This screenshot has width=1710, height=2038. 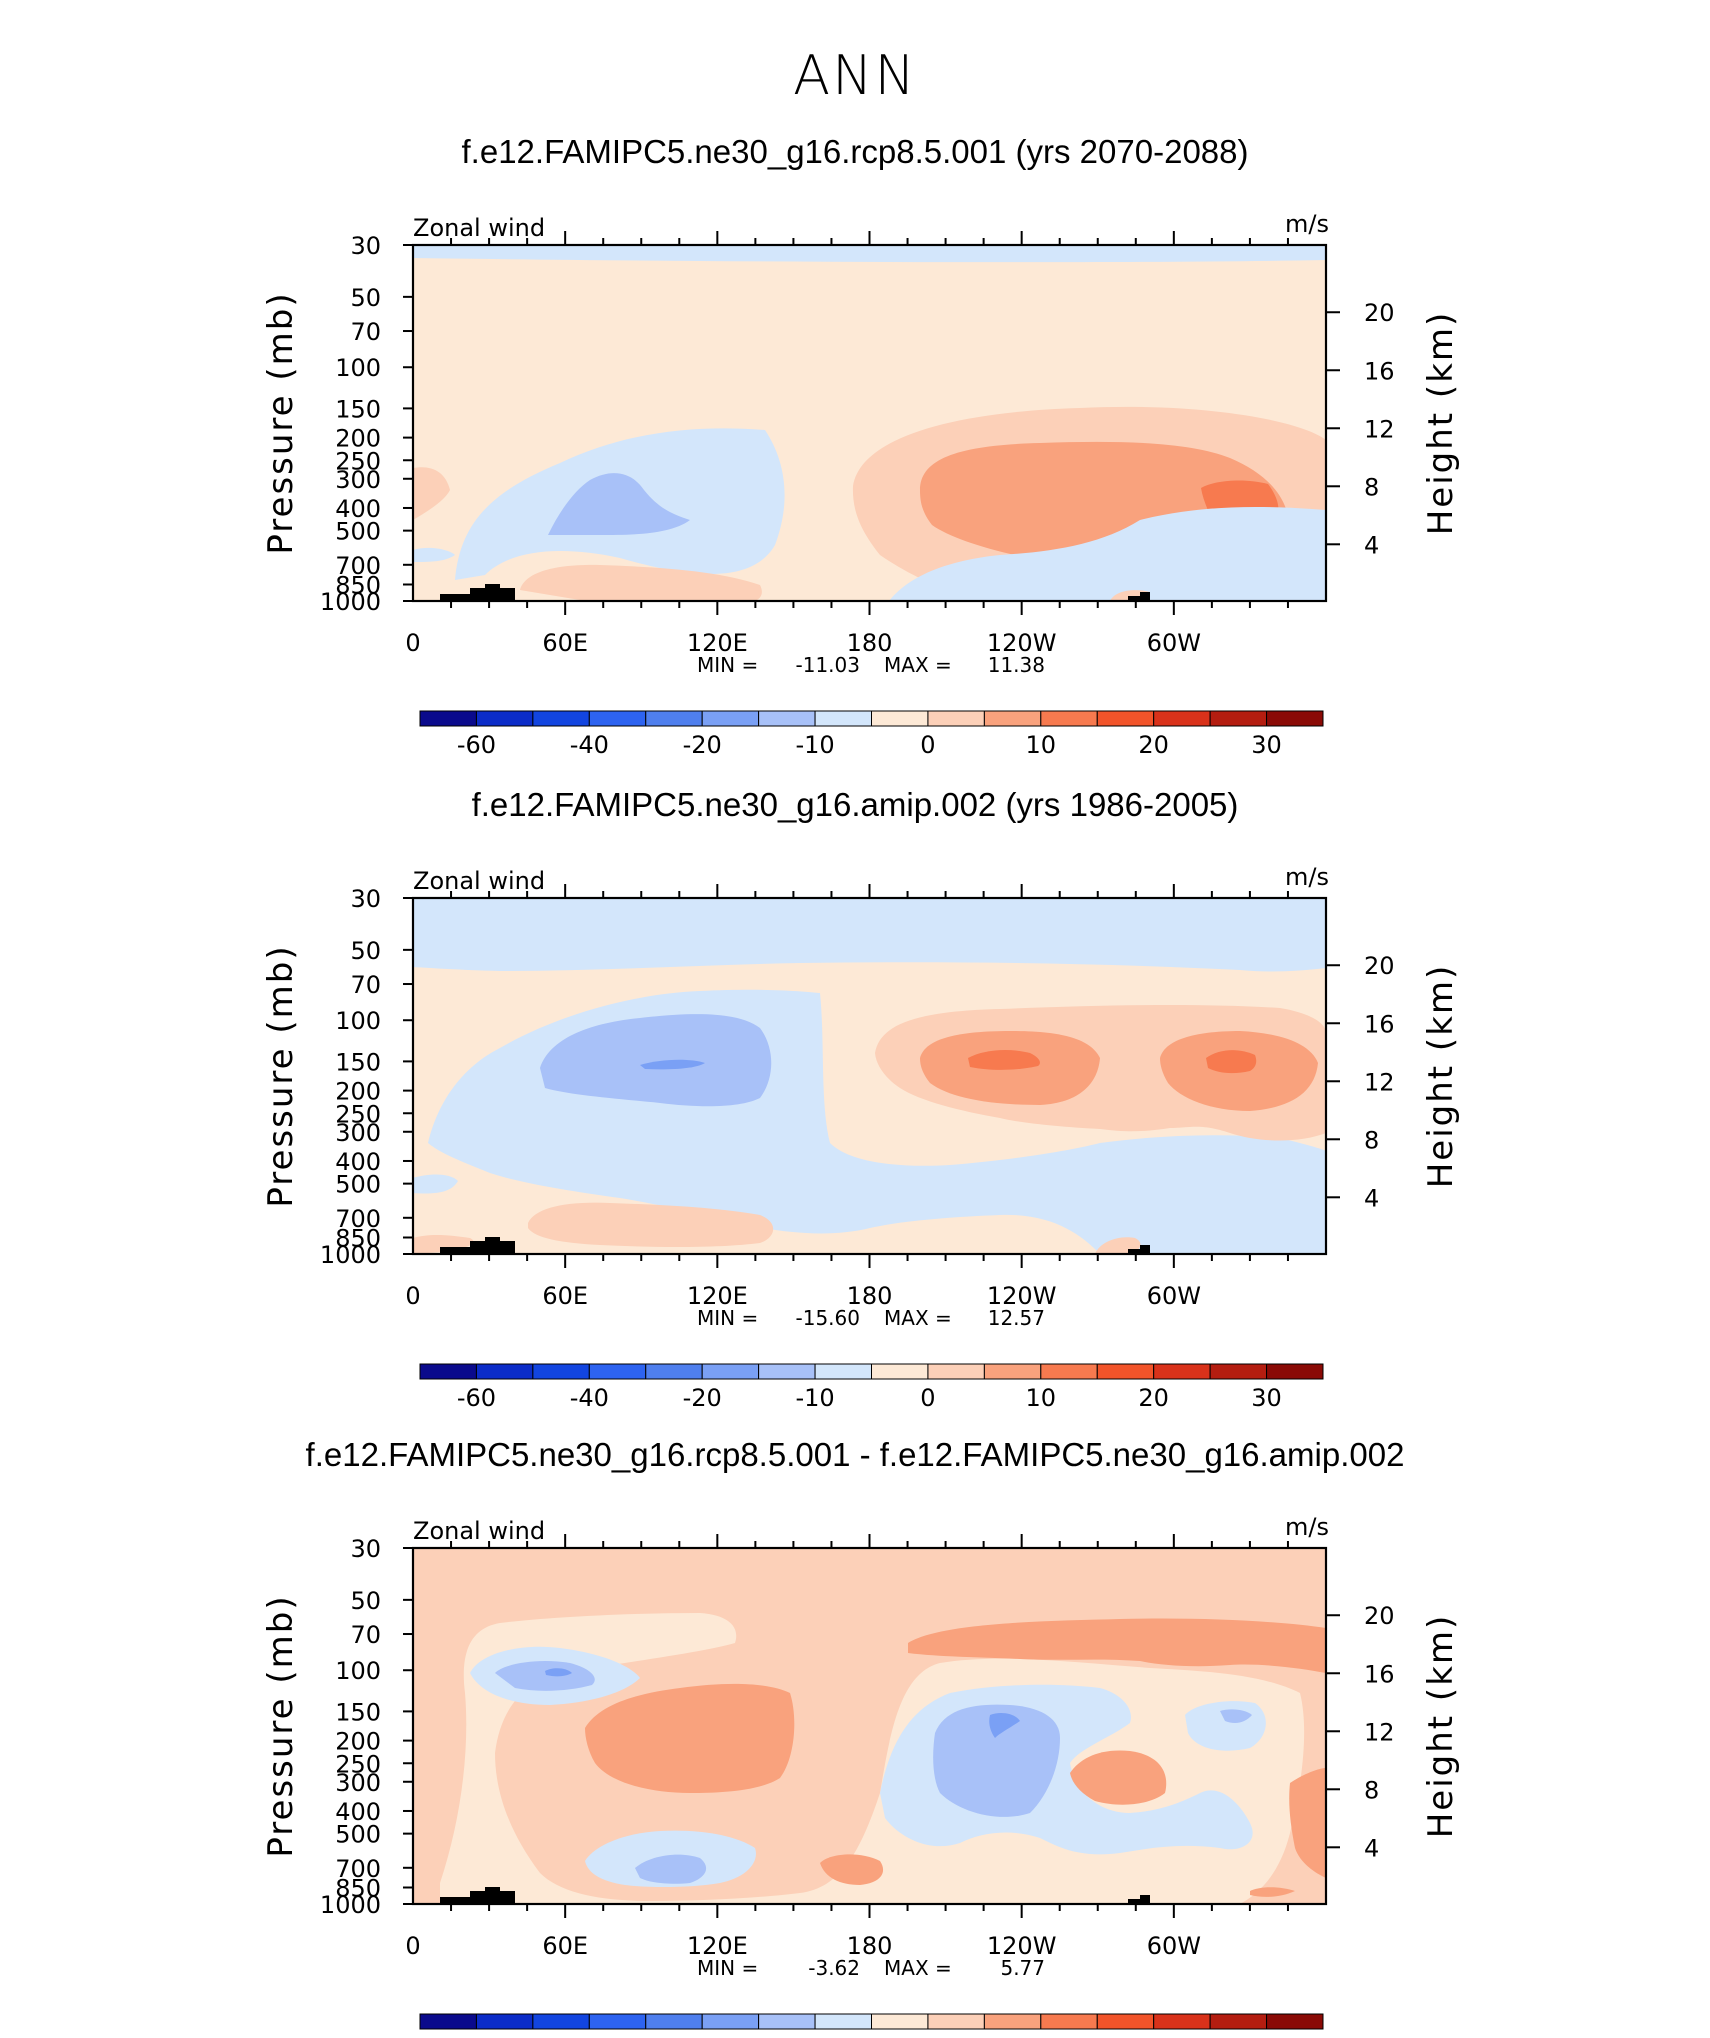 What do you see at coordinates (476, 2036) in the screenshot?
I see `colorbar-label: -18` at bounding box center [476, 2036].